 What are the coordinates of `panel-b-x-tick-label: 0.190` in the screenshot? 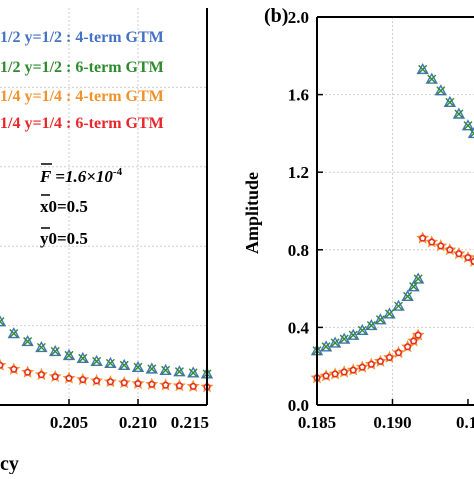 It's located at (392, 422).